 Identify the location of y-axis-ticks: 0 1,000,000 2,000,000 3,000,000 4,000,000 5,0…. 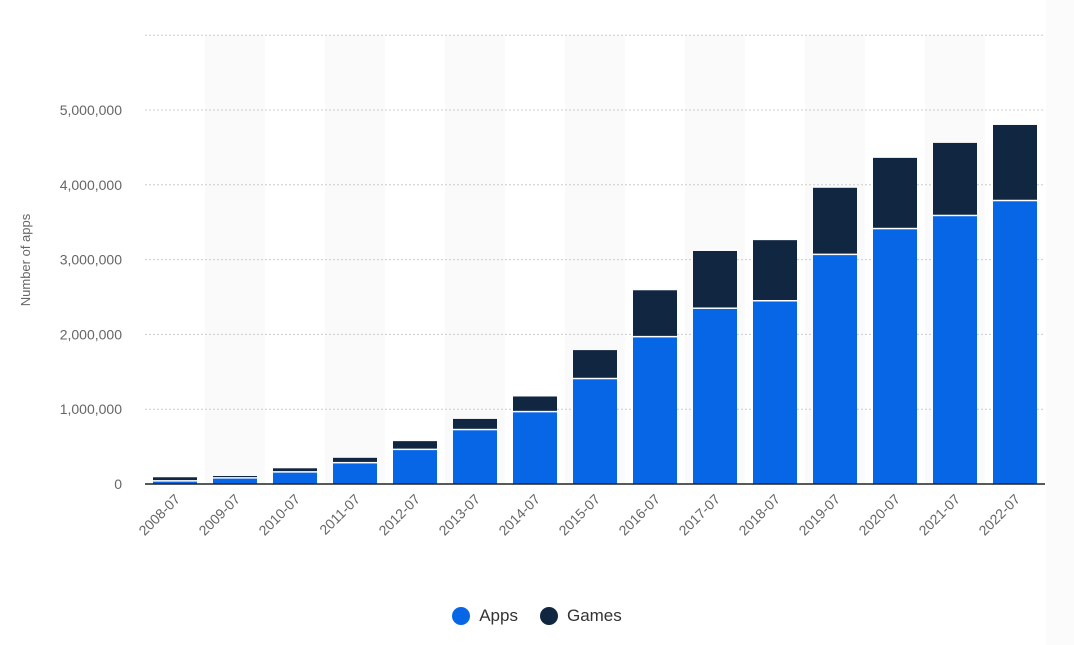
(91, 297).